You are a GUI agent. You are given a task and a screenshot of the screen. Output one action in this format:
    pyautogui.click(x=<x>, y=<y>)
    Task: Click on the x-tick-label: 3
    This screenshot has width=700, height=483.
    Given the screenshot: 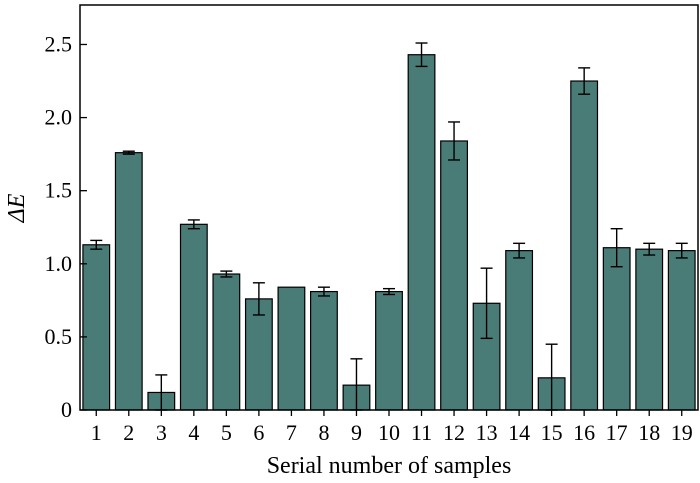 What is the action you would take?
    pyautogui.click(x=161, y=432)
    